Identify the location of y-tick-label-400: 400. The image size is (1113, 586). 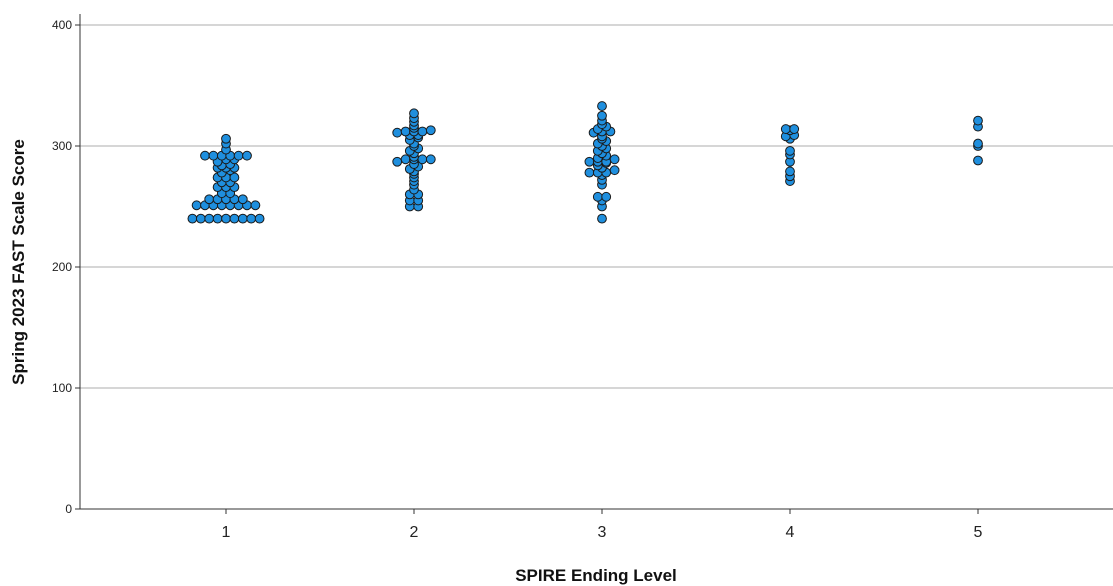
(62, 25).